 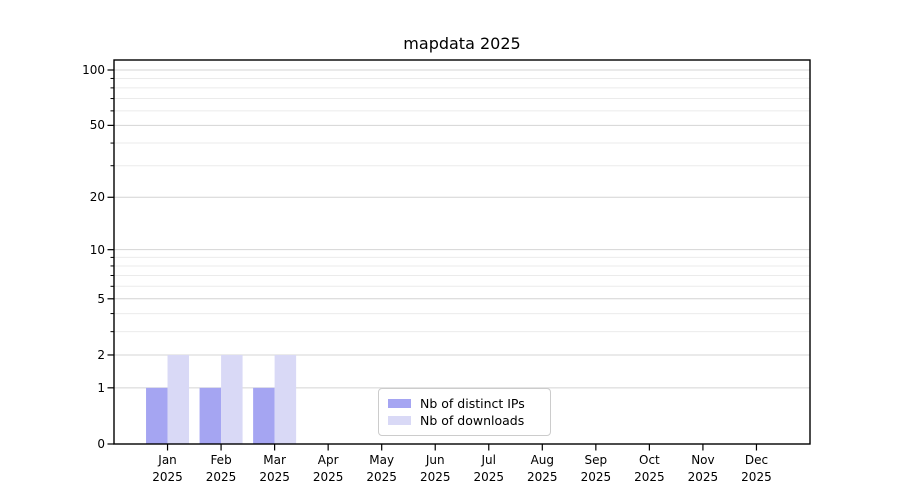 What do you see at coordinates (435, 460) in the screenshot?
I see `x-tick-label-month: Jun` at bounding box center [435, 460].